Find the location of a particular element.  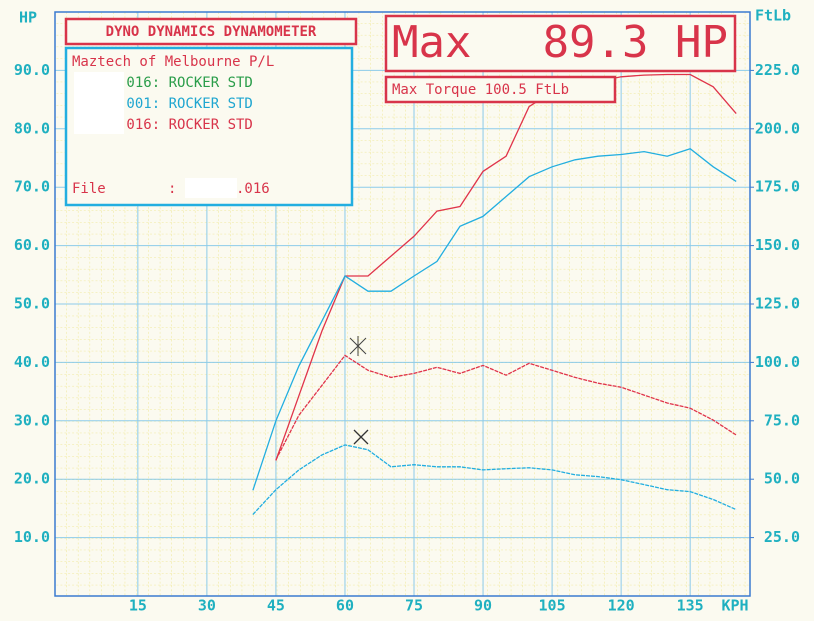

x-tick-label: 15 is located at coordinates (138, 606).